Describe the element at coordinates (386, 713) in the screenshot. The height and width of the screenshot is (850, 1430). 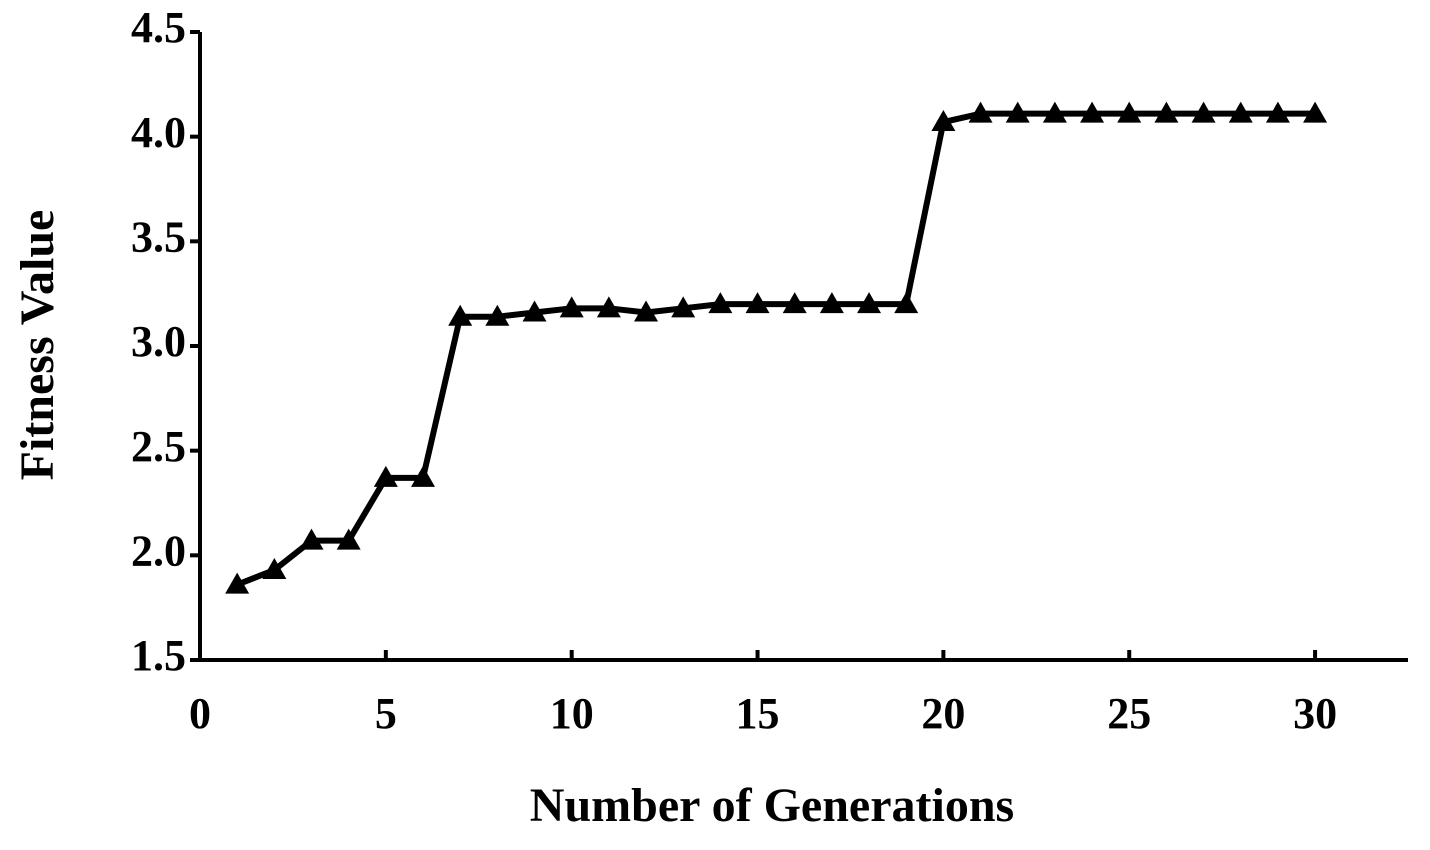
I see `x-tick-label: 5` at that location.